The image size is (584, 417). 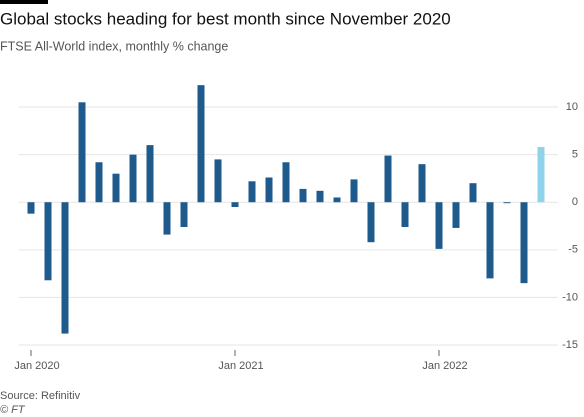 What do you see at coordinates (24, 2) in the screenshot?
I see `brand-bar` at bounding box center [24, 2].